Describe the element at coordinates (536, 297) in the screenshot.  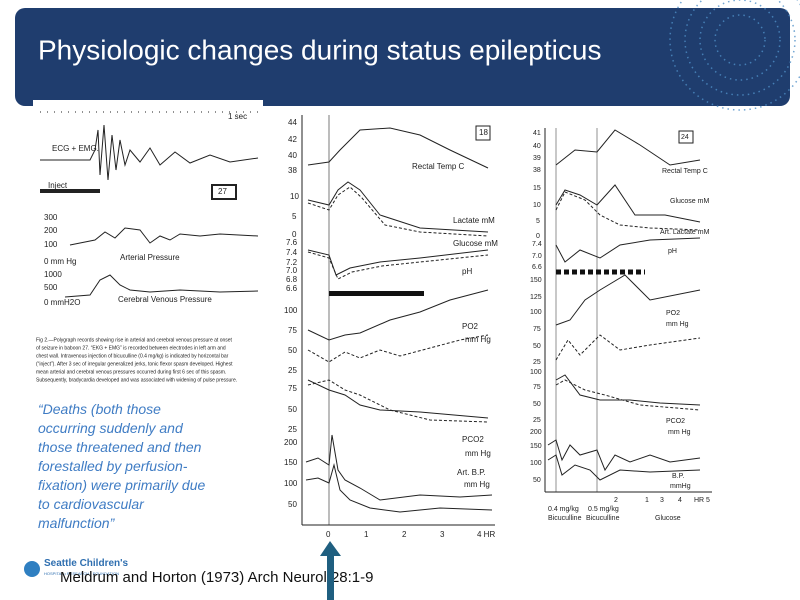
I see `tick-label: 125` at that location.